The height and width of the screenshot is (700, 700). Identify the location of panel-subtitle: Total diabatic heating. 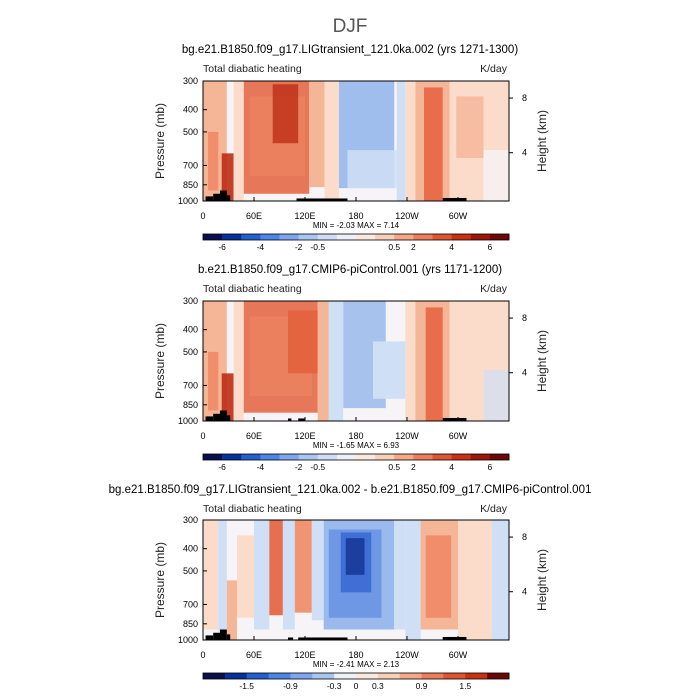
(252, 69).